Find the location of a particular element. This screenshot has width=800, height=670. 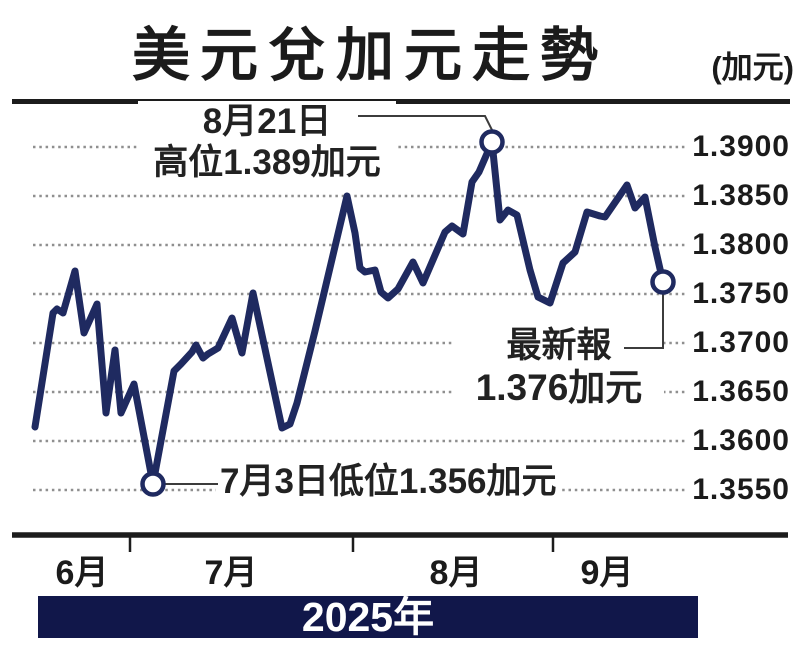

y-axis-label: 1.3600 is located at coordinates (741, 440).